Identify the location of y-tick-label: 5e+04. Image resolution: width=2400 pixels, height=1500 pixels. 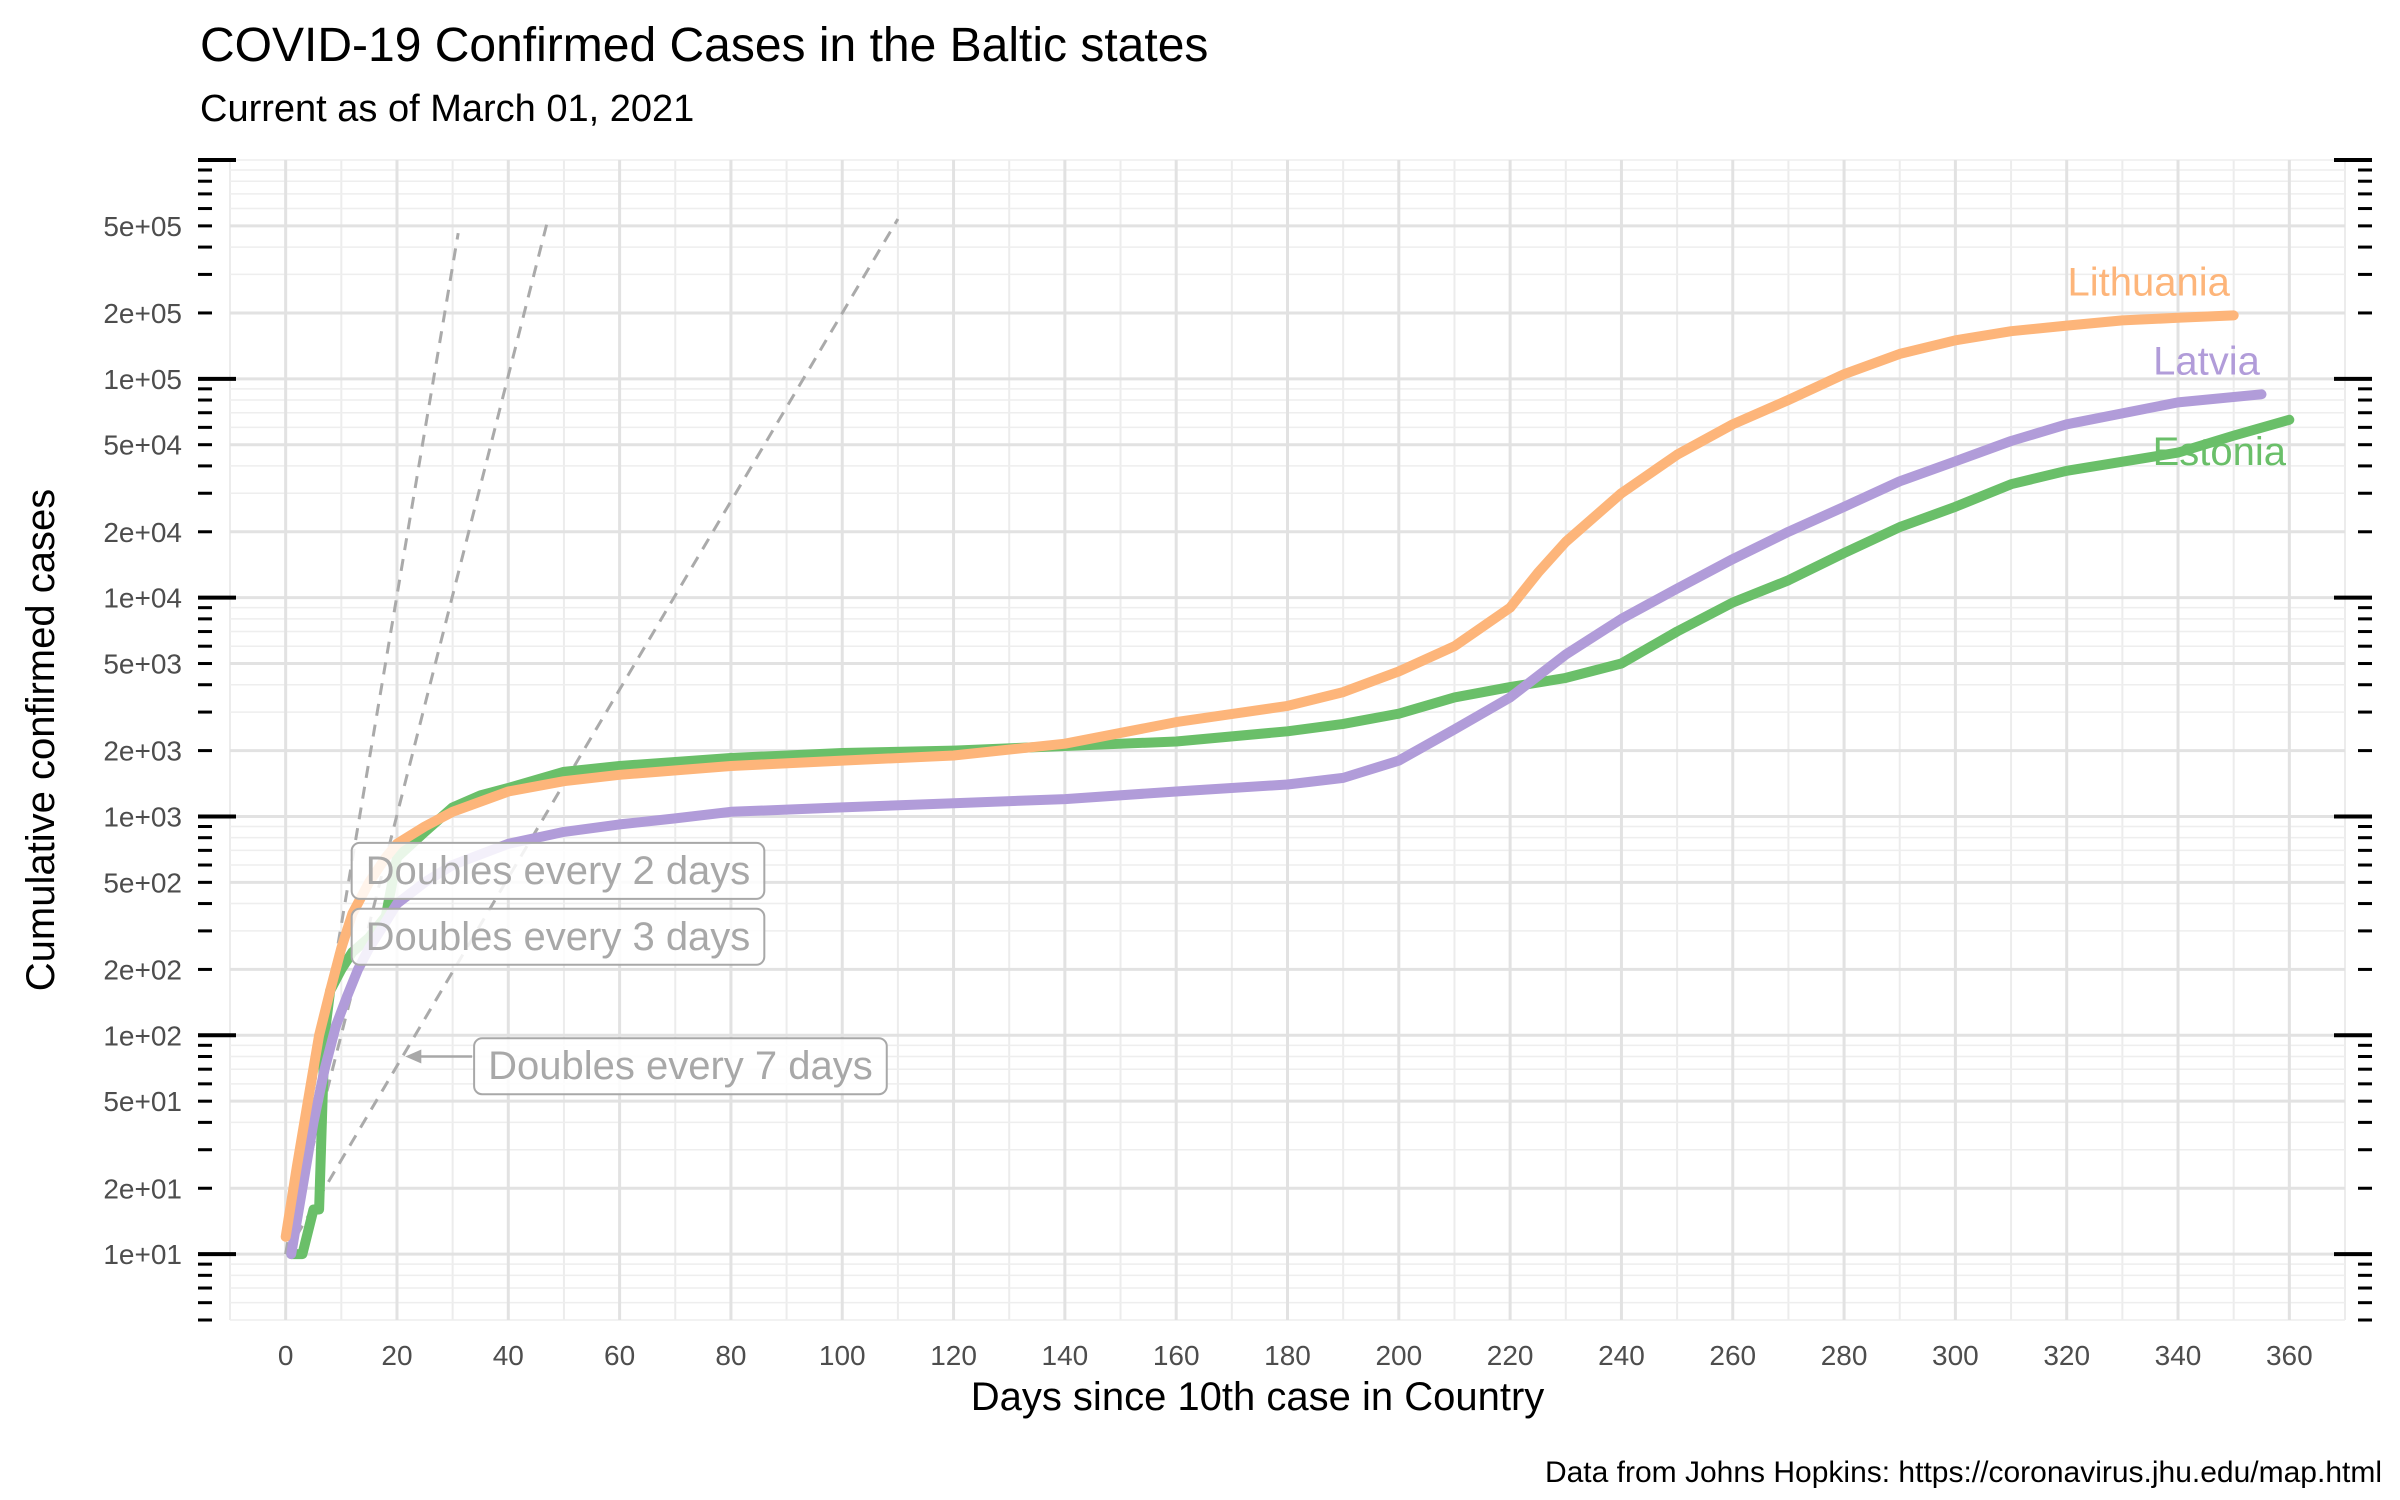
(142, 445).